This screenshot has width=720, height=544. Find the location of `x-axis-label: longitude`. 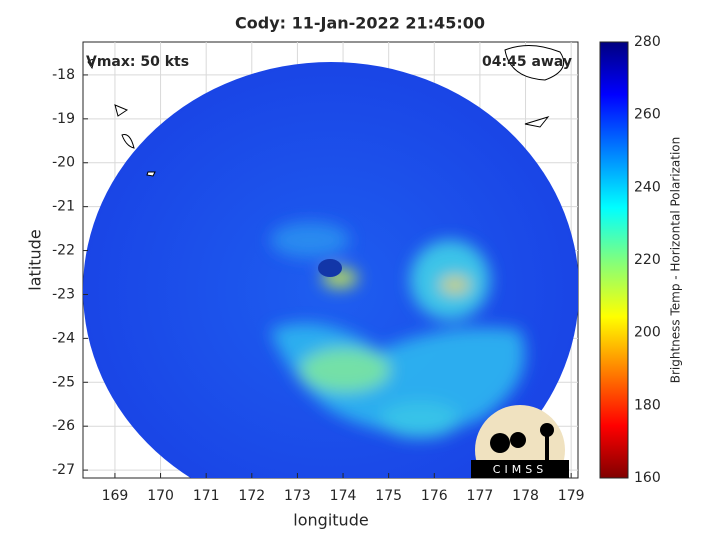

x-axis-label: longitude is located at coordinates (330, 520).